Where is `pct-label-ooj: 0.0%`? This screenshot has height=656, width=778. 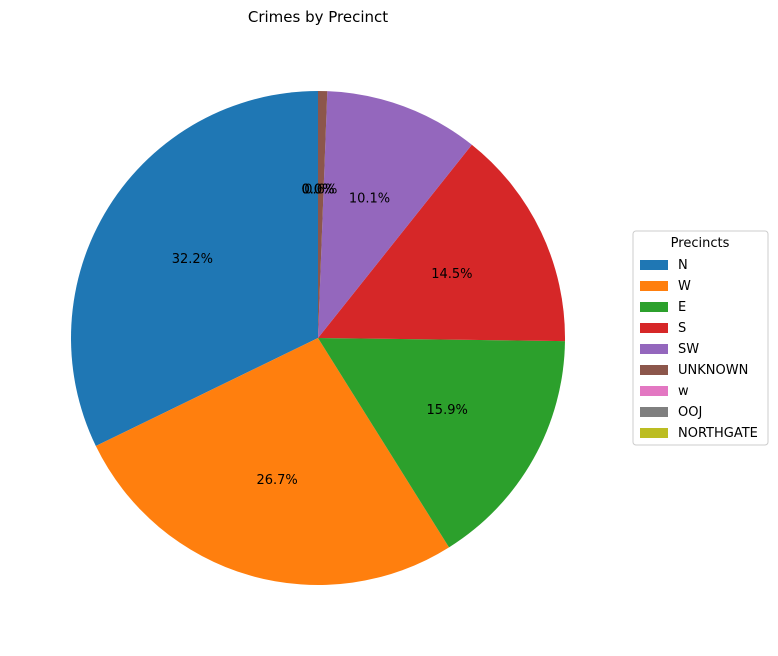 pct-label-ooj: 0.0% is located at coordinates (317, 189).